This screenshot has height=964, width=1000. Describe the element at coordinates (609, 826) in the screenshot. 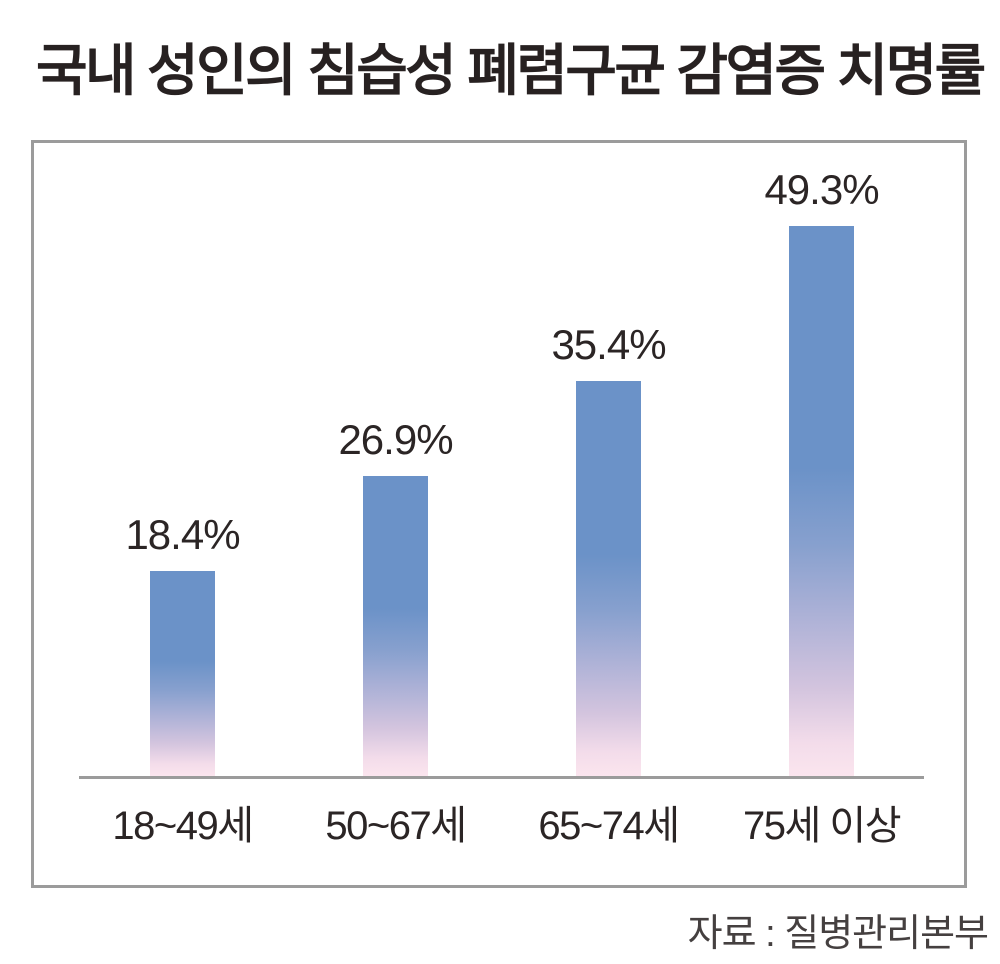

I see `x-axis-category-label: 65~74세` at that location.